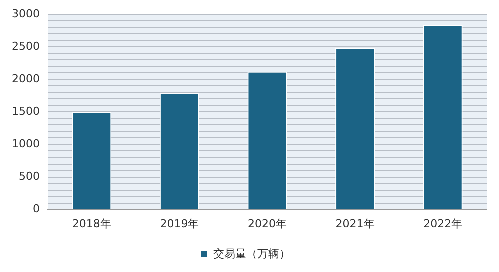  What do you see at coordinates (355, 223) in the screenshot?
I see `x-tick-label: 2021年` at bounding box center [355, 223].